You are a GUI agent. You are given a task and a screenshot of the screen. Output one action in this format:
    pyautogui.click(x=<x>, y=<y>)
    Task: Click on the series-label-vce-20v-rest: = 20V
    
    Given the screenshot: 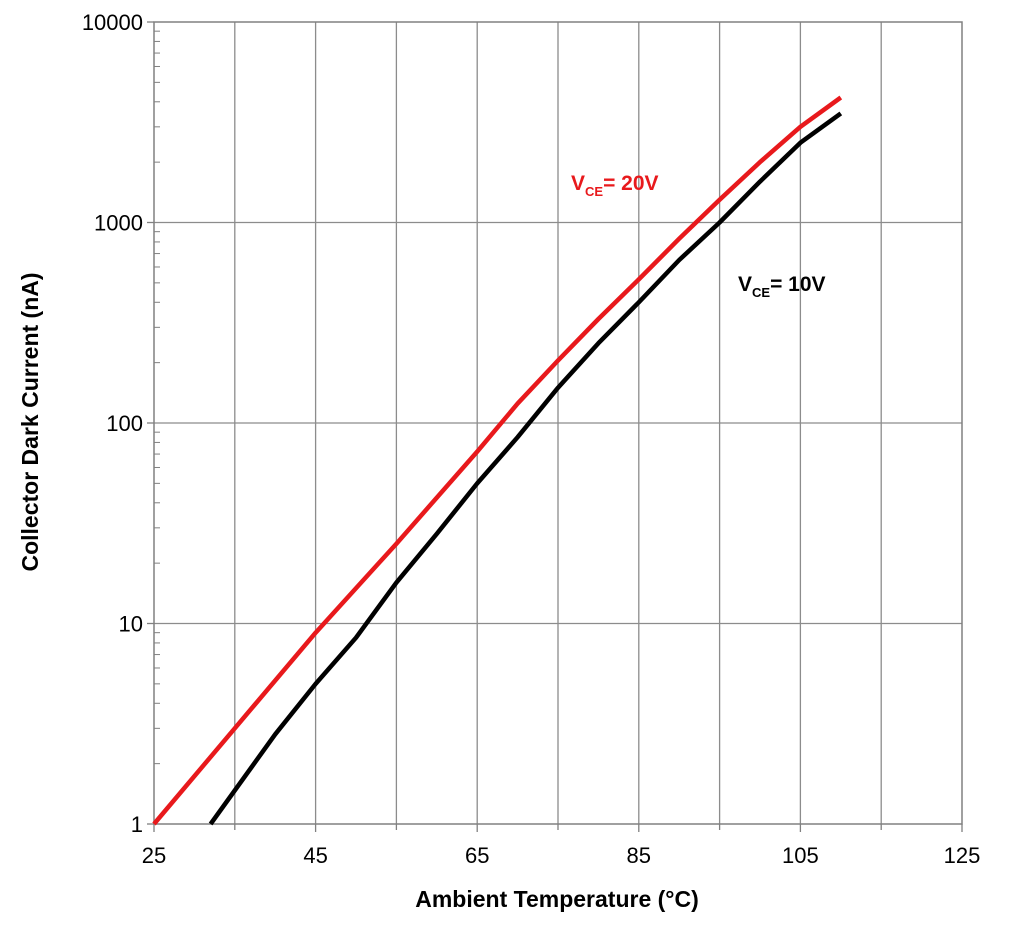 What is the action you would take?
    pyautogui.click(x=630, y=183)
    